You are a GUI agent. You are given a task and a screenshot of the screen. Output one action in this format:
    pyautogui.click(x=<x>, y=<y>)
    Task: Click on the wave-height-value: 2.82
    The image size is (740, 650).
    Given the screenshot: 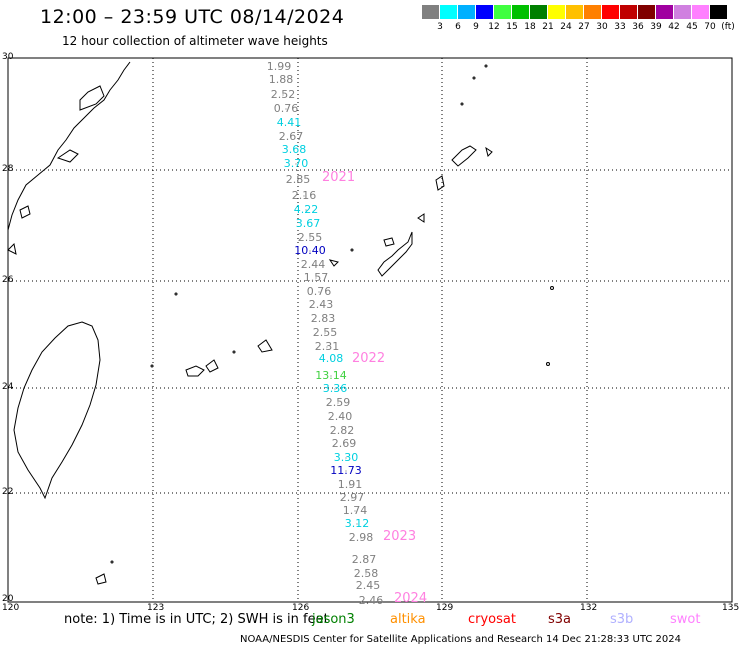 What is the action you would take?
    pyautogui.click(x=342, y=430)
    